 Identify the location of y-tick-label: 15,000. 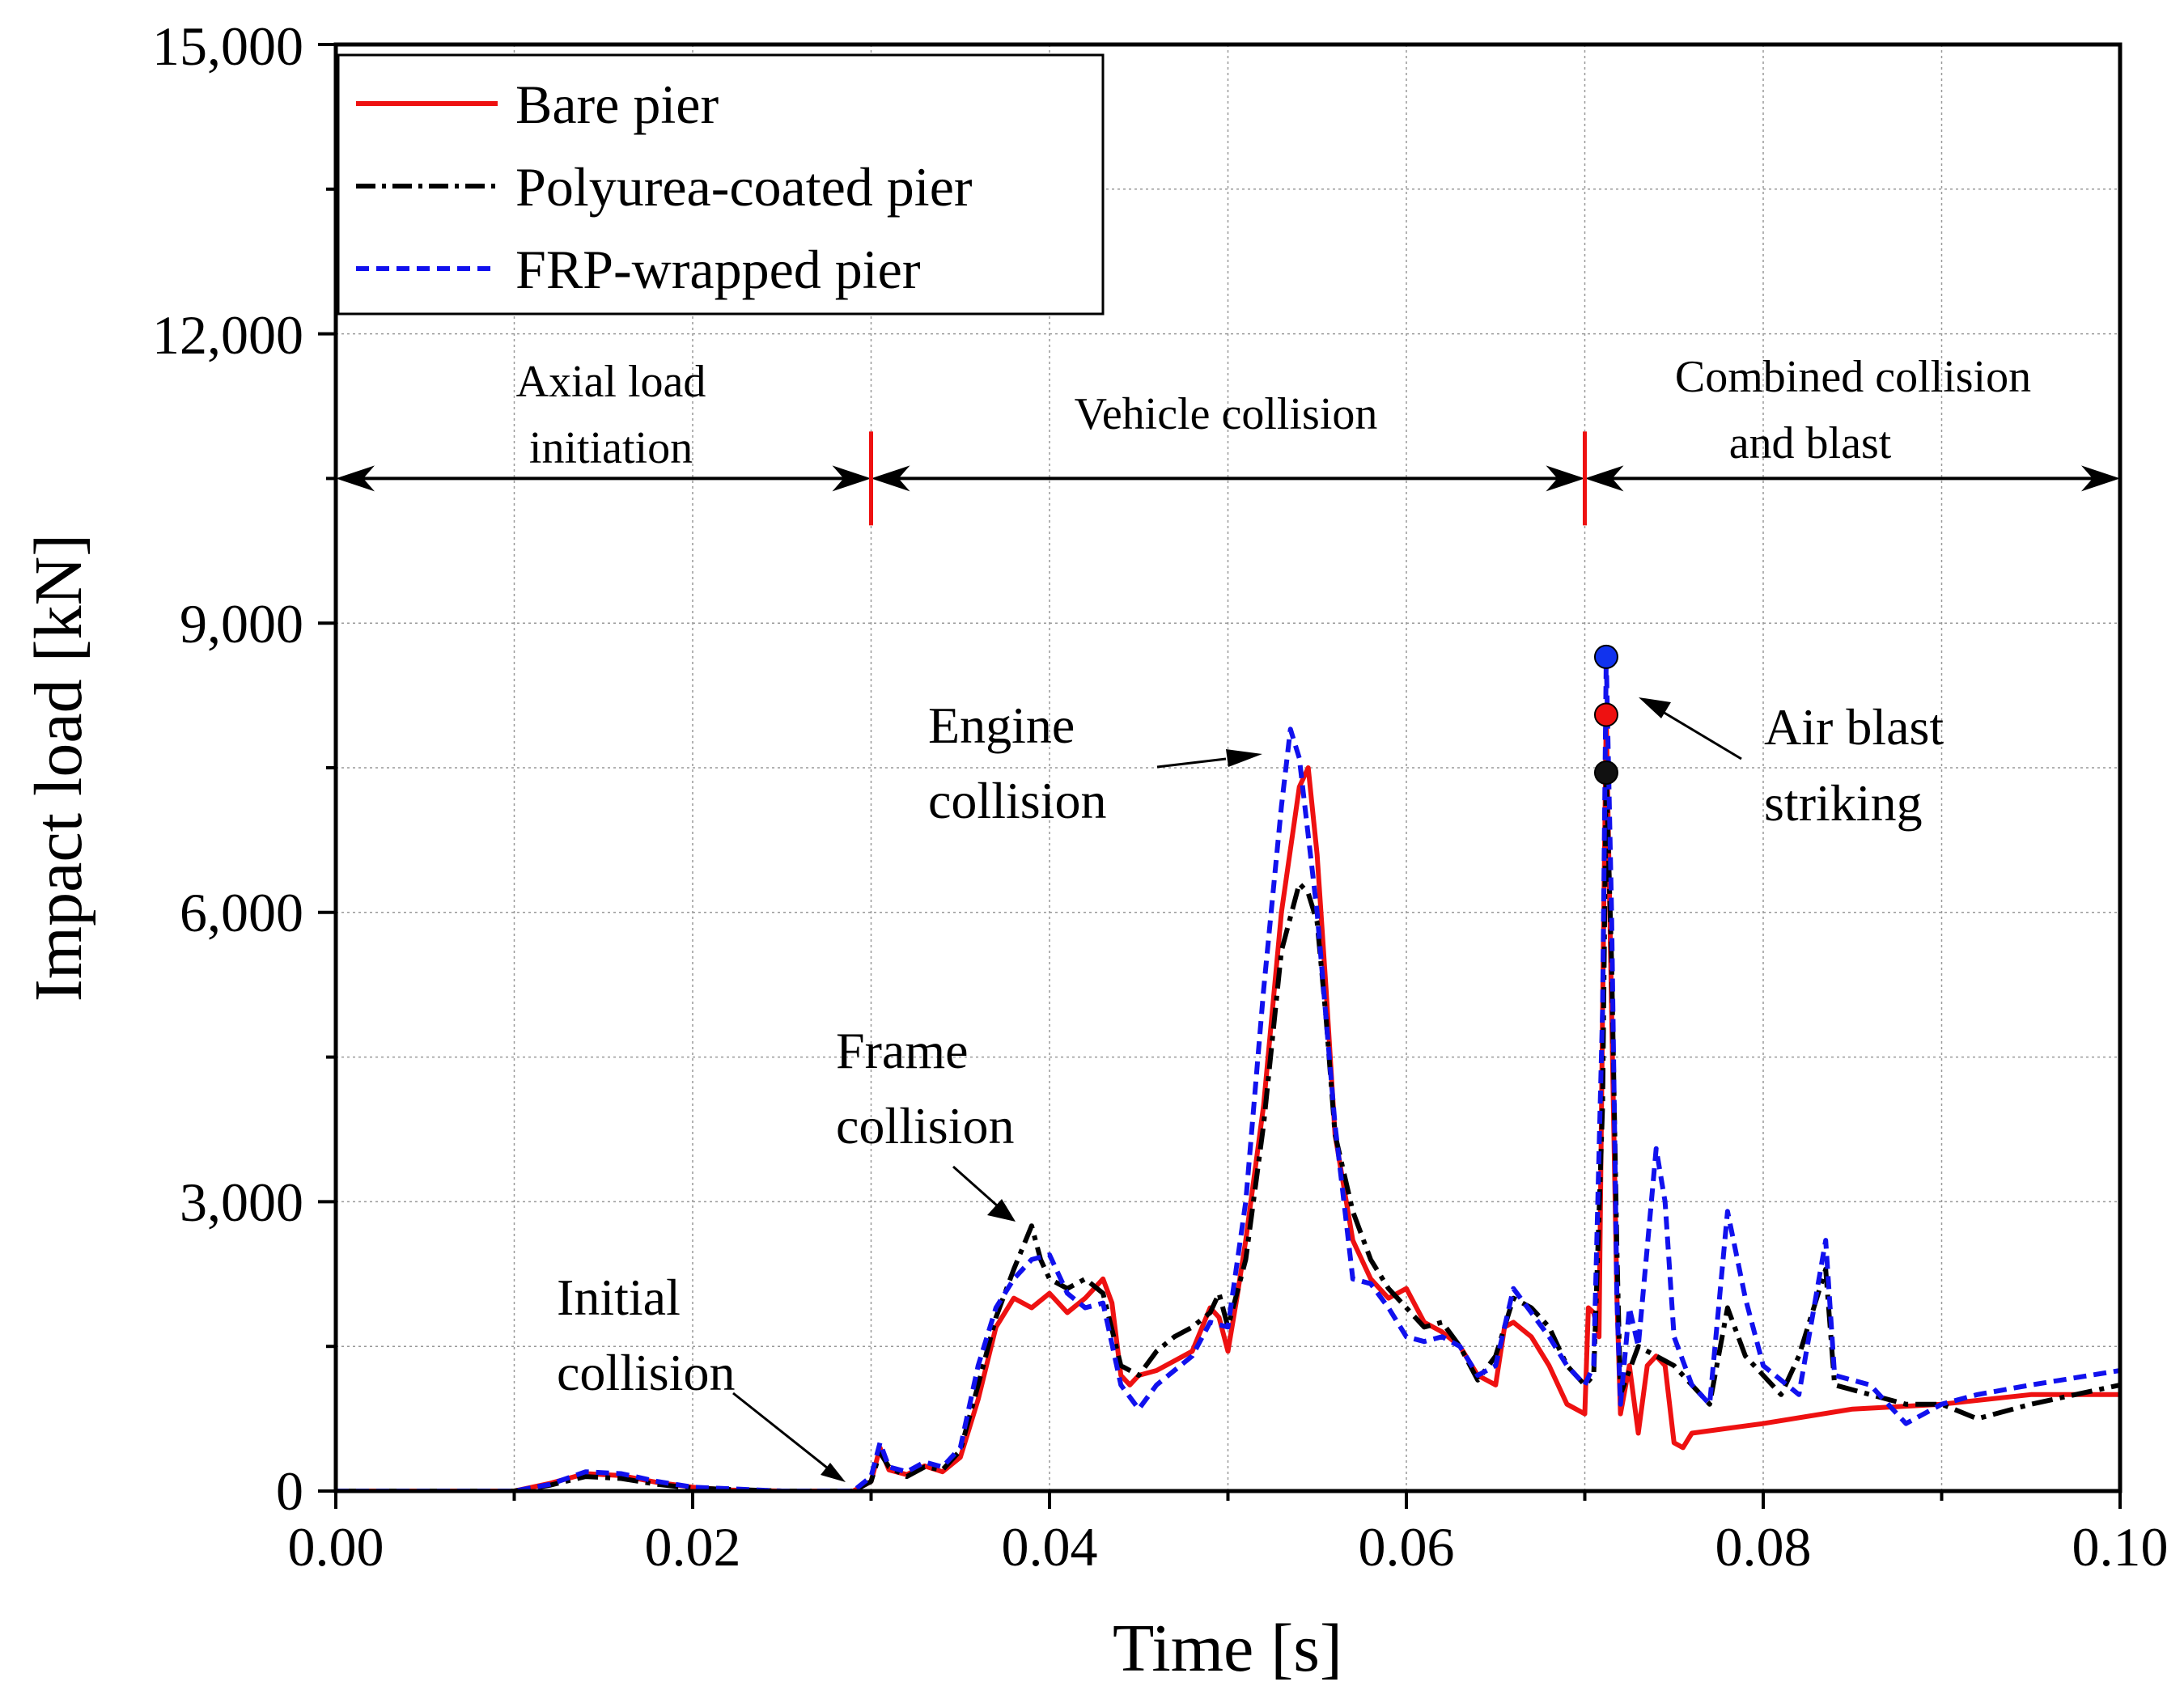
(228, 46).